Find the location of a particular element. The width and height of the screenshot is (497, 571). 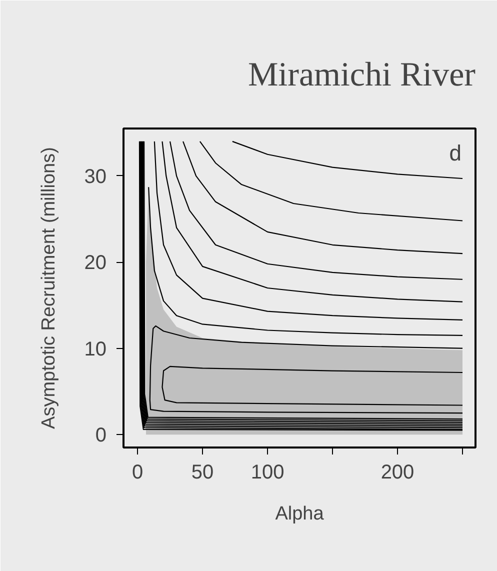

y-axis-title: Asymptotic Recruitment (millions) is located at coordinates (49, 288).